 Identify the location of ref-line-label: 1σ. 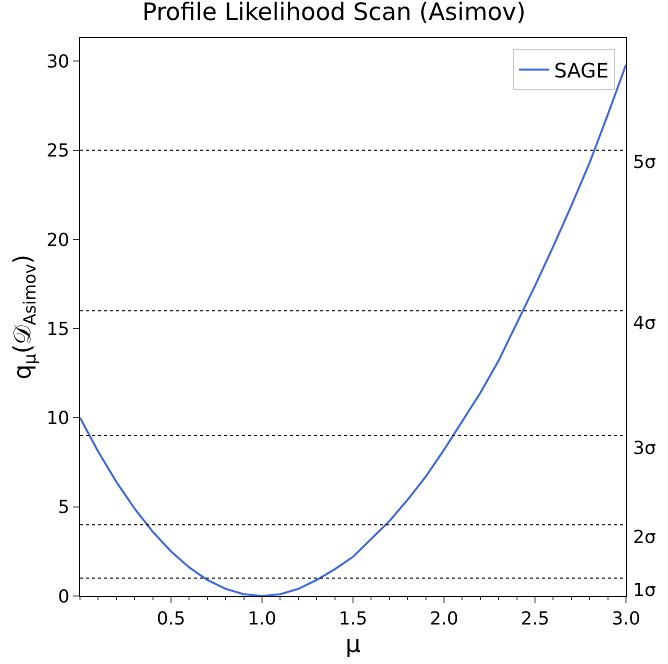
(644, 590).